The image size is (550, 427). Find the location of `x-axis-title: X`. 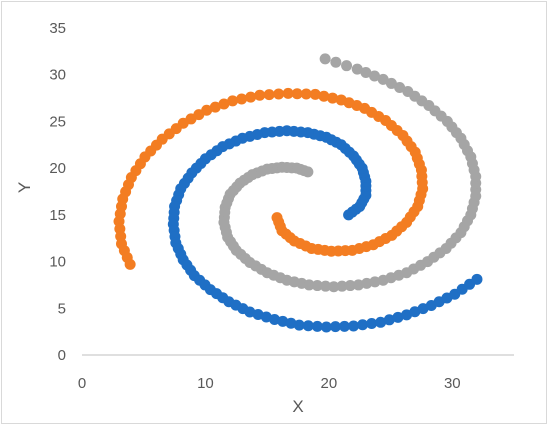

x-axis-title: X is located at coordinates (297, 406).